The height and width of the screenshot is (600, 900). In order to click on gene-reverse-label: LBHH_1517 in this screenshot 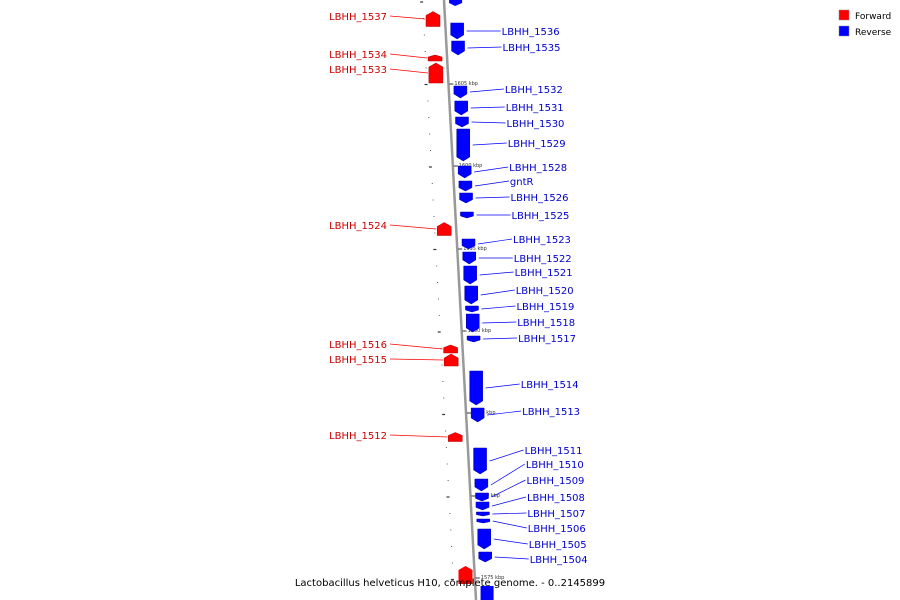, I will do `click(547, 339)`.